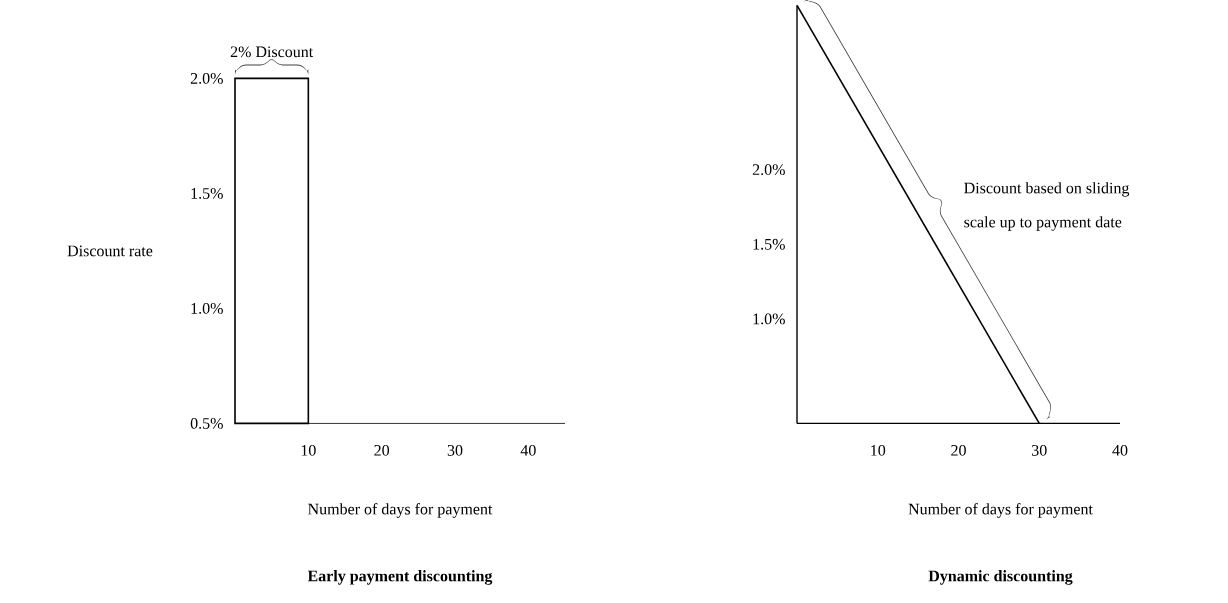 This screenshot has width=1228, height=603. I want to click on text: Early payment discounting, so click(400, 577).